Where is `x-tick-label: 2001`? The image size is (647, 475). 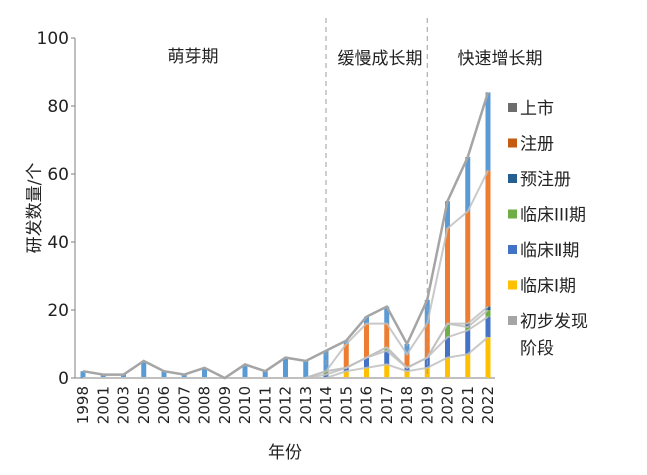 x-tick-label: 2001 is located at coordinates (103, 405).